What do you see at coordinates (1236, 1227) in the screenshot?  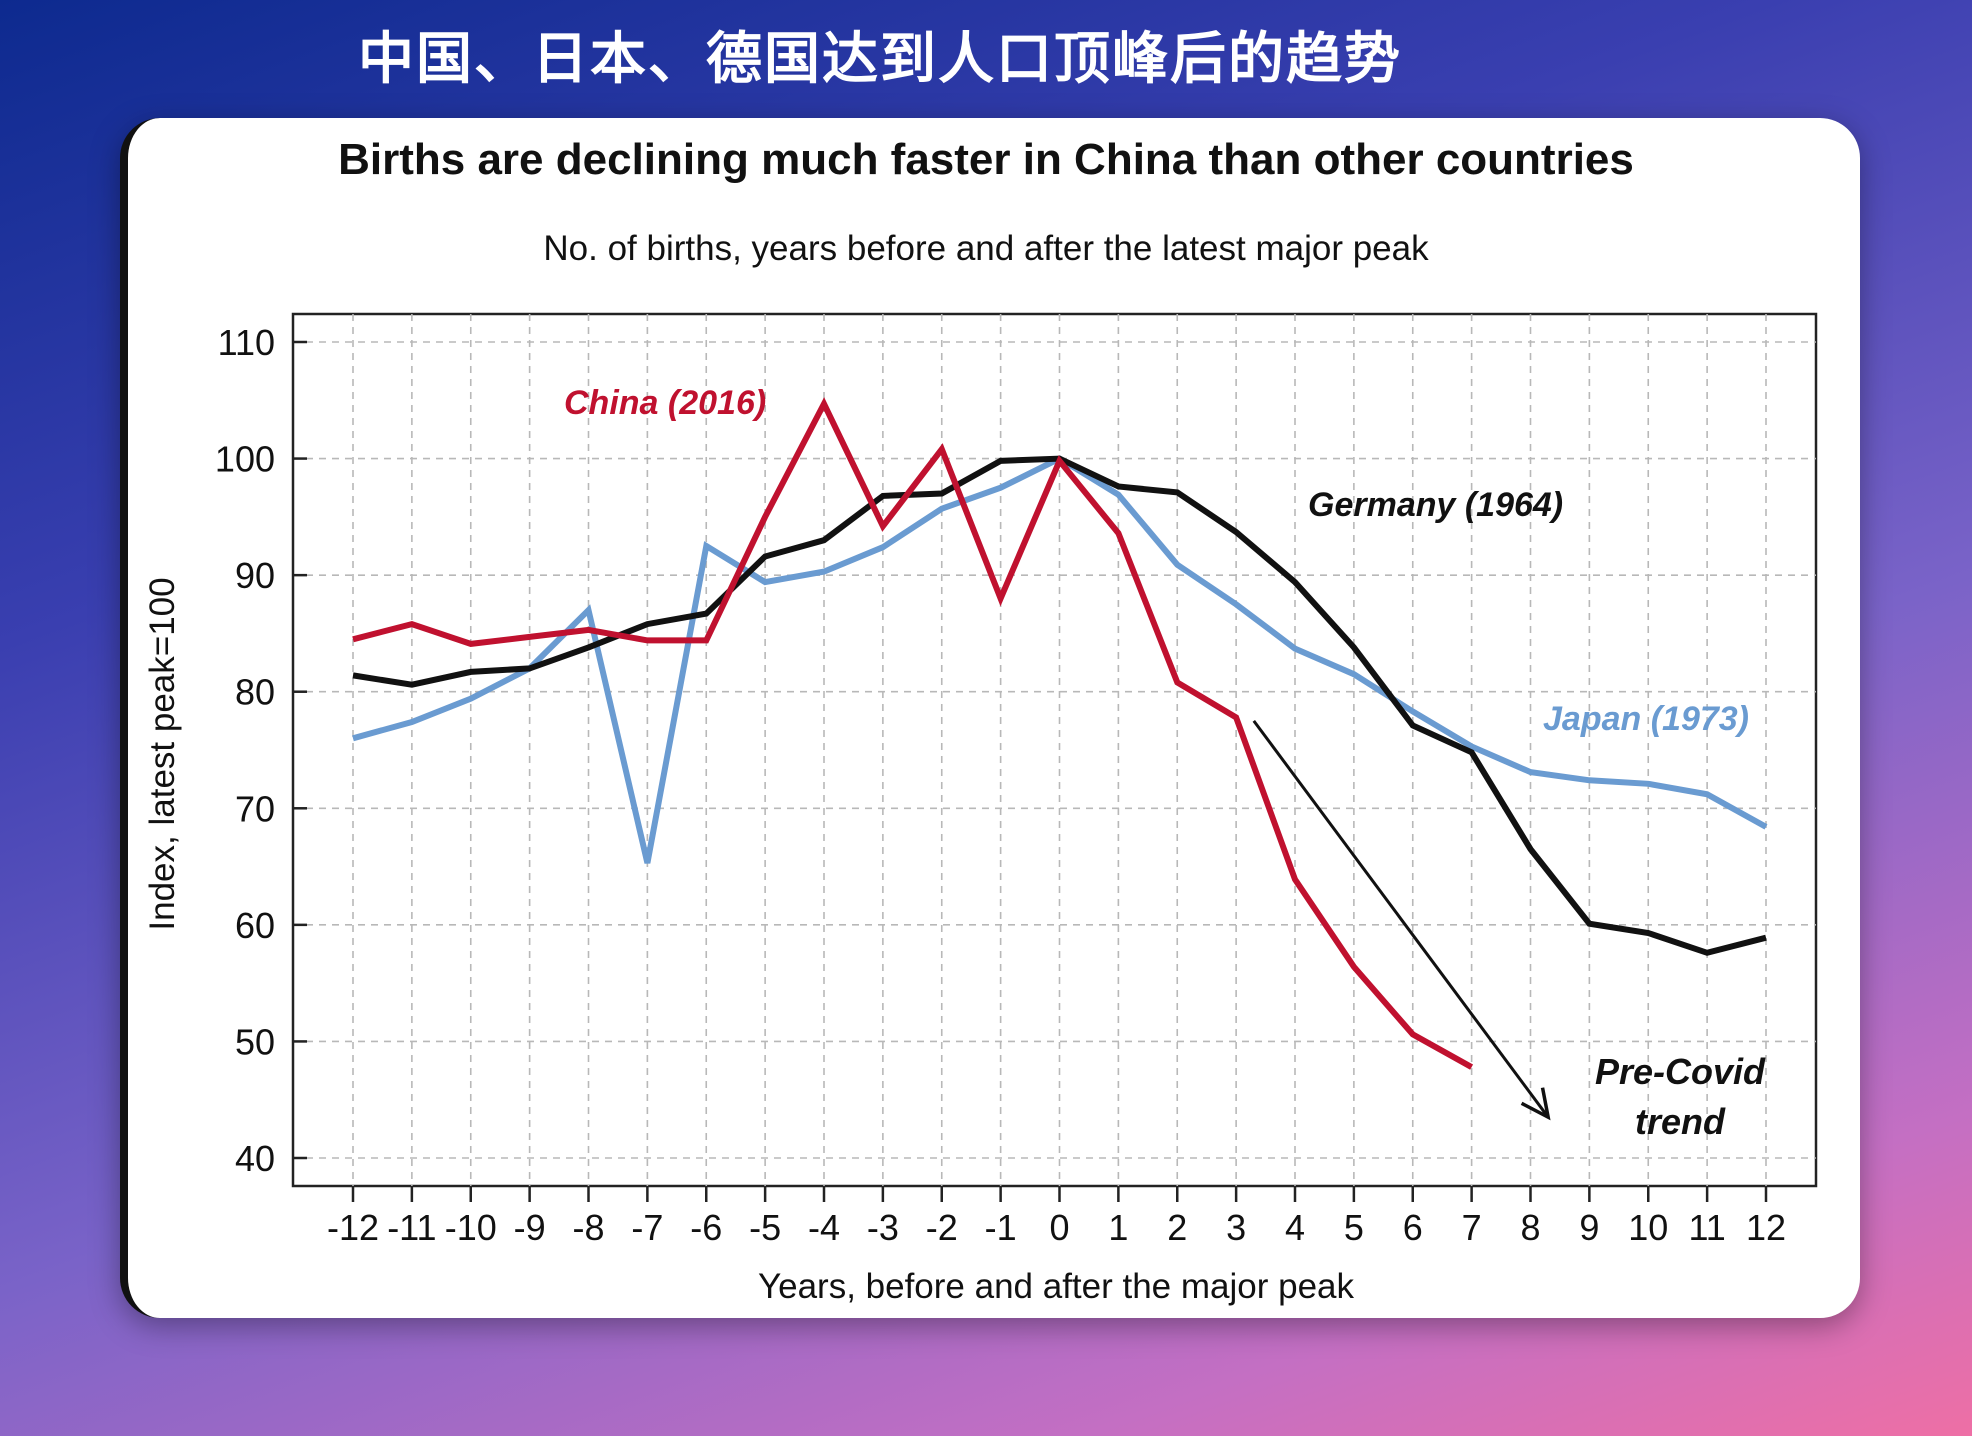 I see `x-tick-label: 3` at bounding box center [1236, 1227].